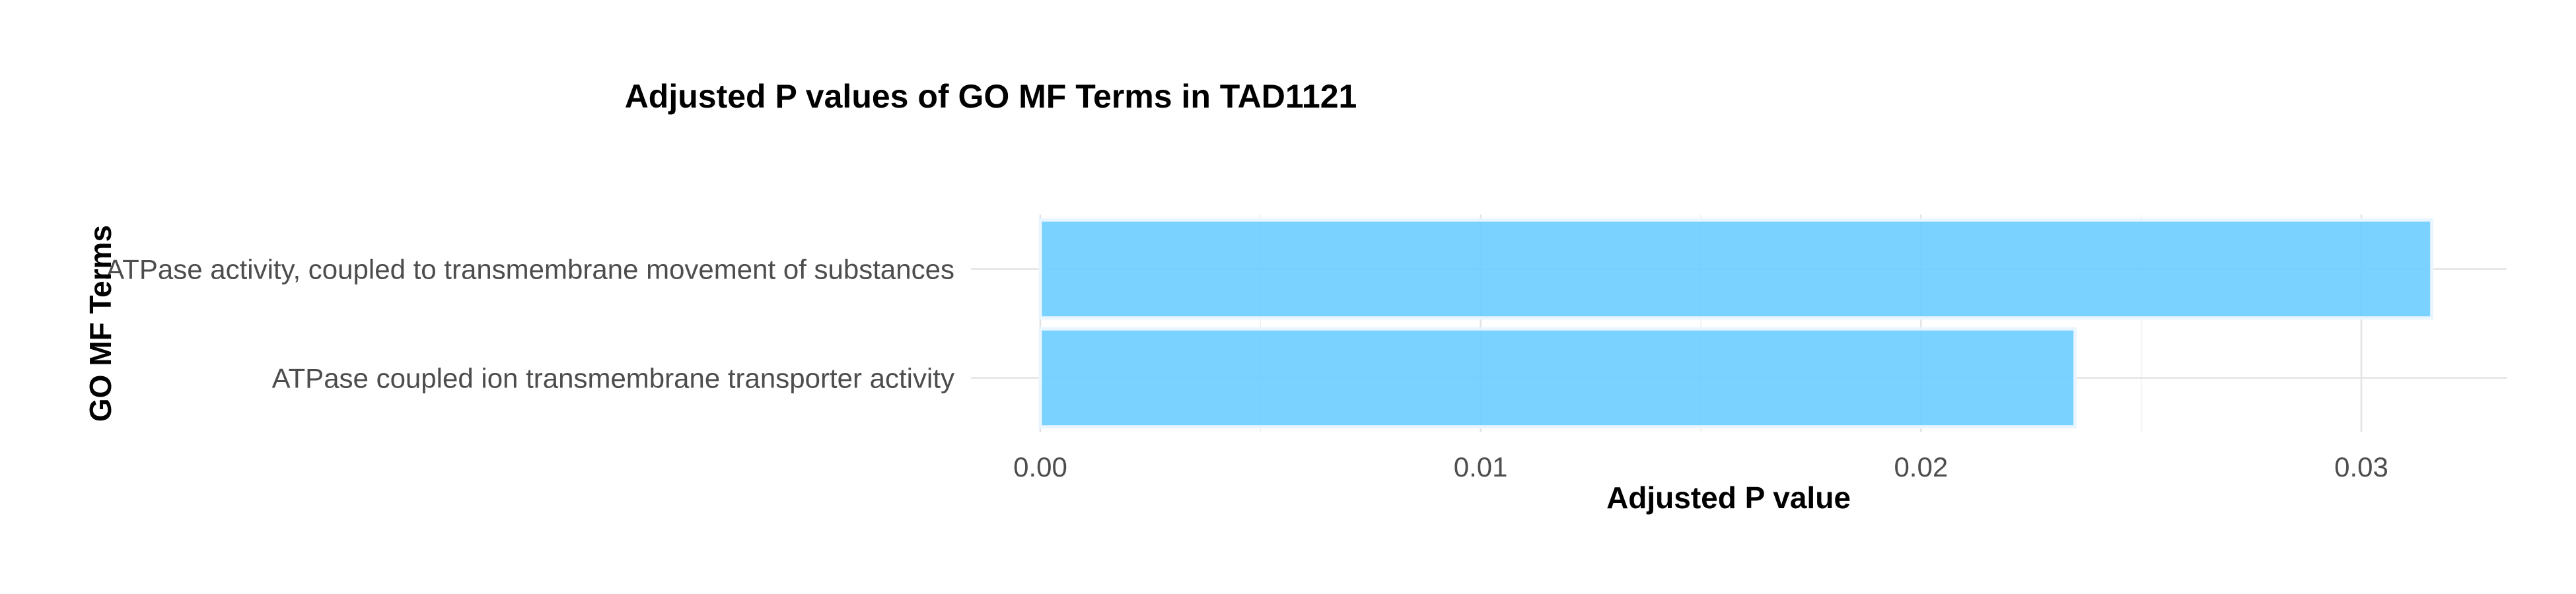 The height and width of the screenshot is (594, 2576). What do you see at coordinates (2361, 466) in the screenshot?
I see `x-tick-label: 0.03` at bounding box center [2361, 466].